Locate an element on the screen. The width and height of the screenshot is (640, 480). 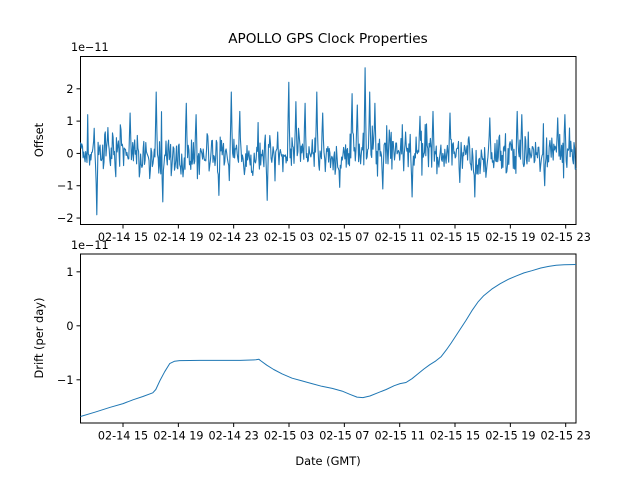
offset-y-tick-label: 2 is located at coordinates (69, 89).